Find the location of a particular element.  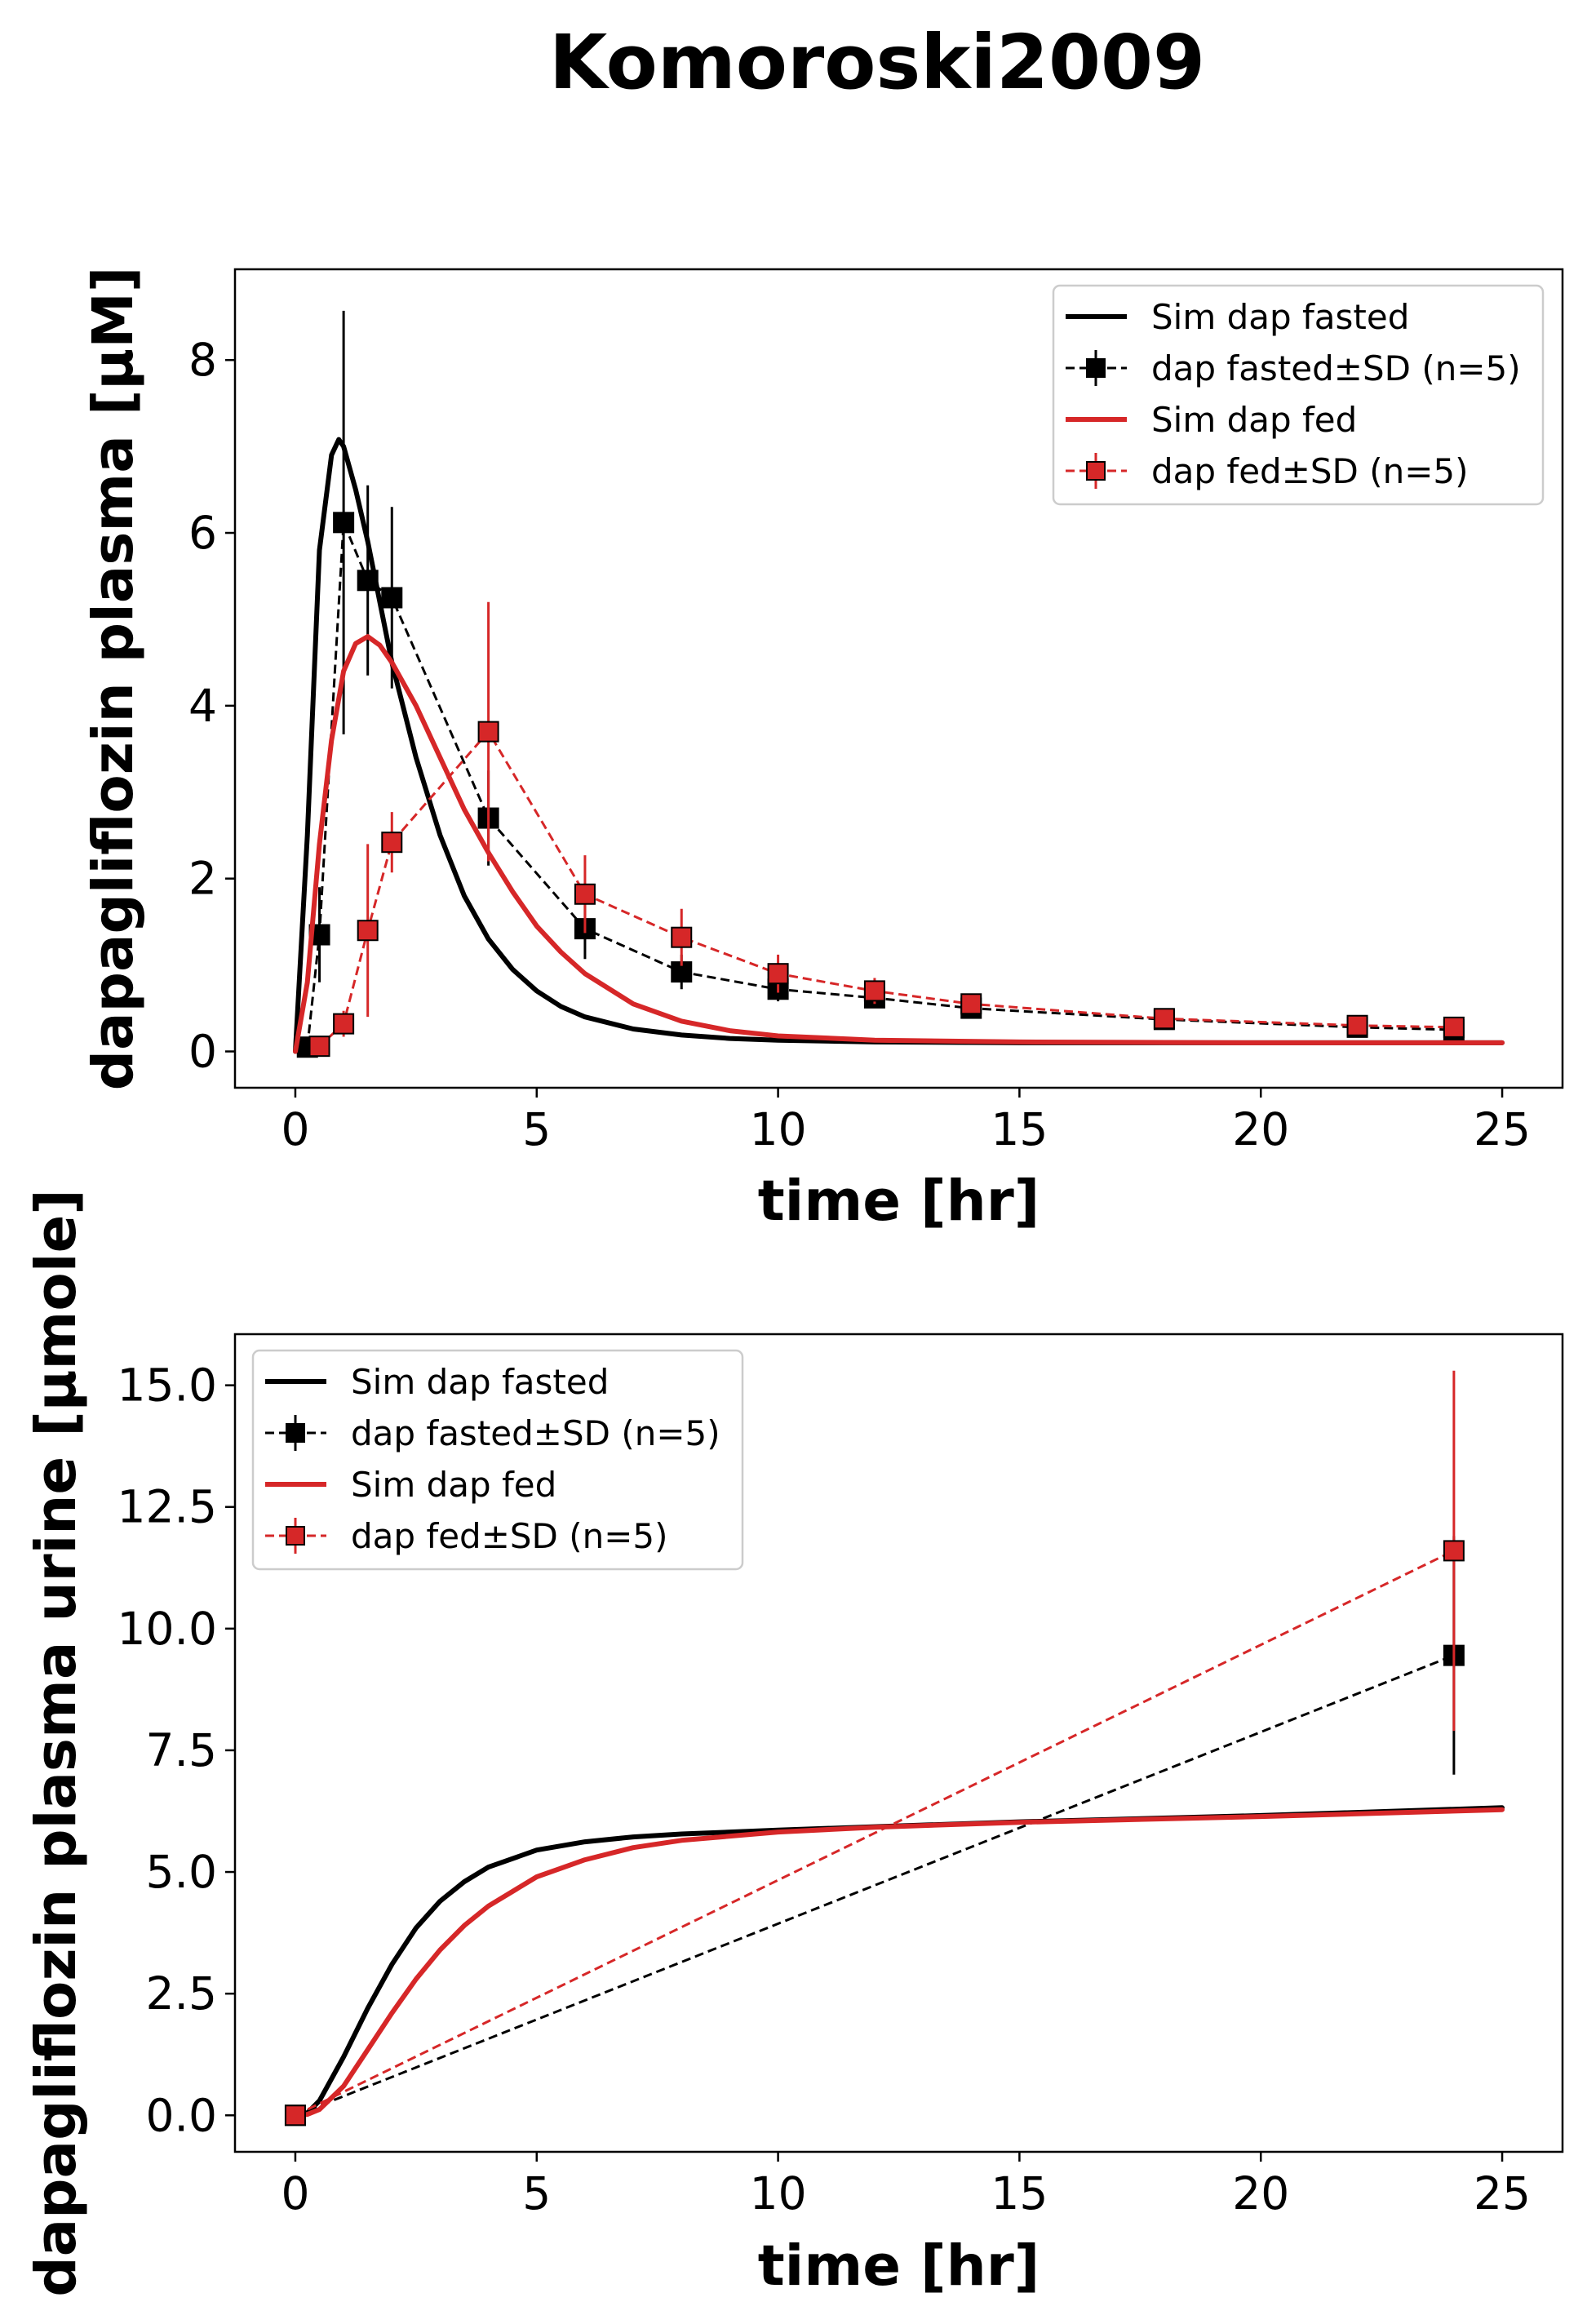

plasma-x-tick-label: 10 is located at coordinates (778, 1129).